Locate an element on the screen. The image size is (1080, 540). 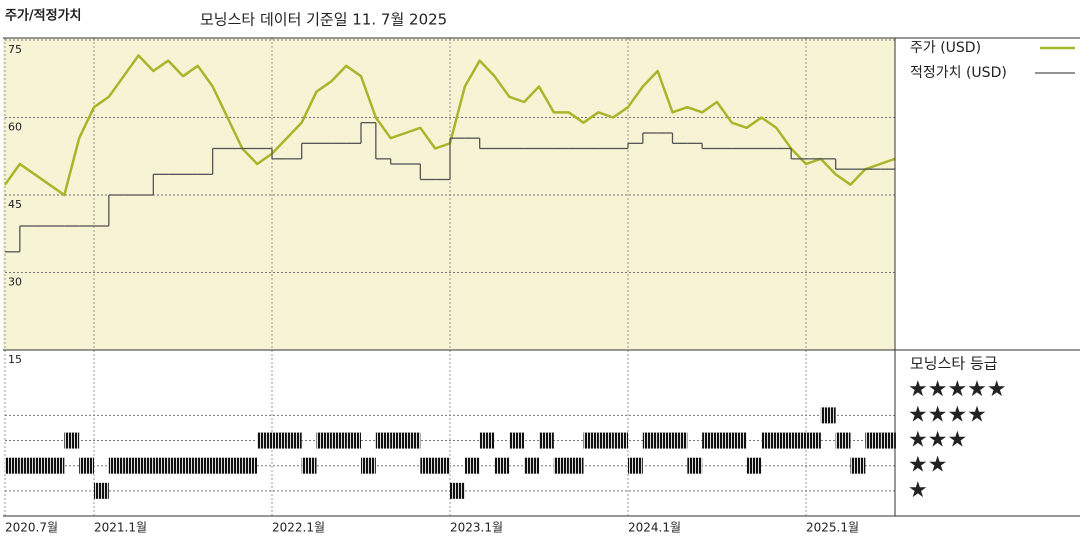
x-tick-label: 2023.1월 is located at coordinates (476, 528).